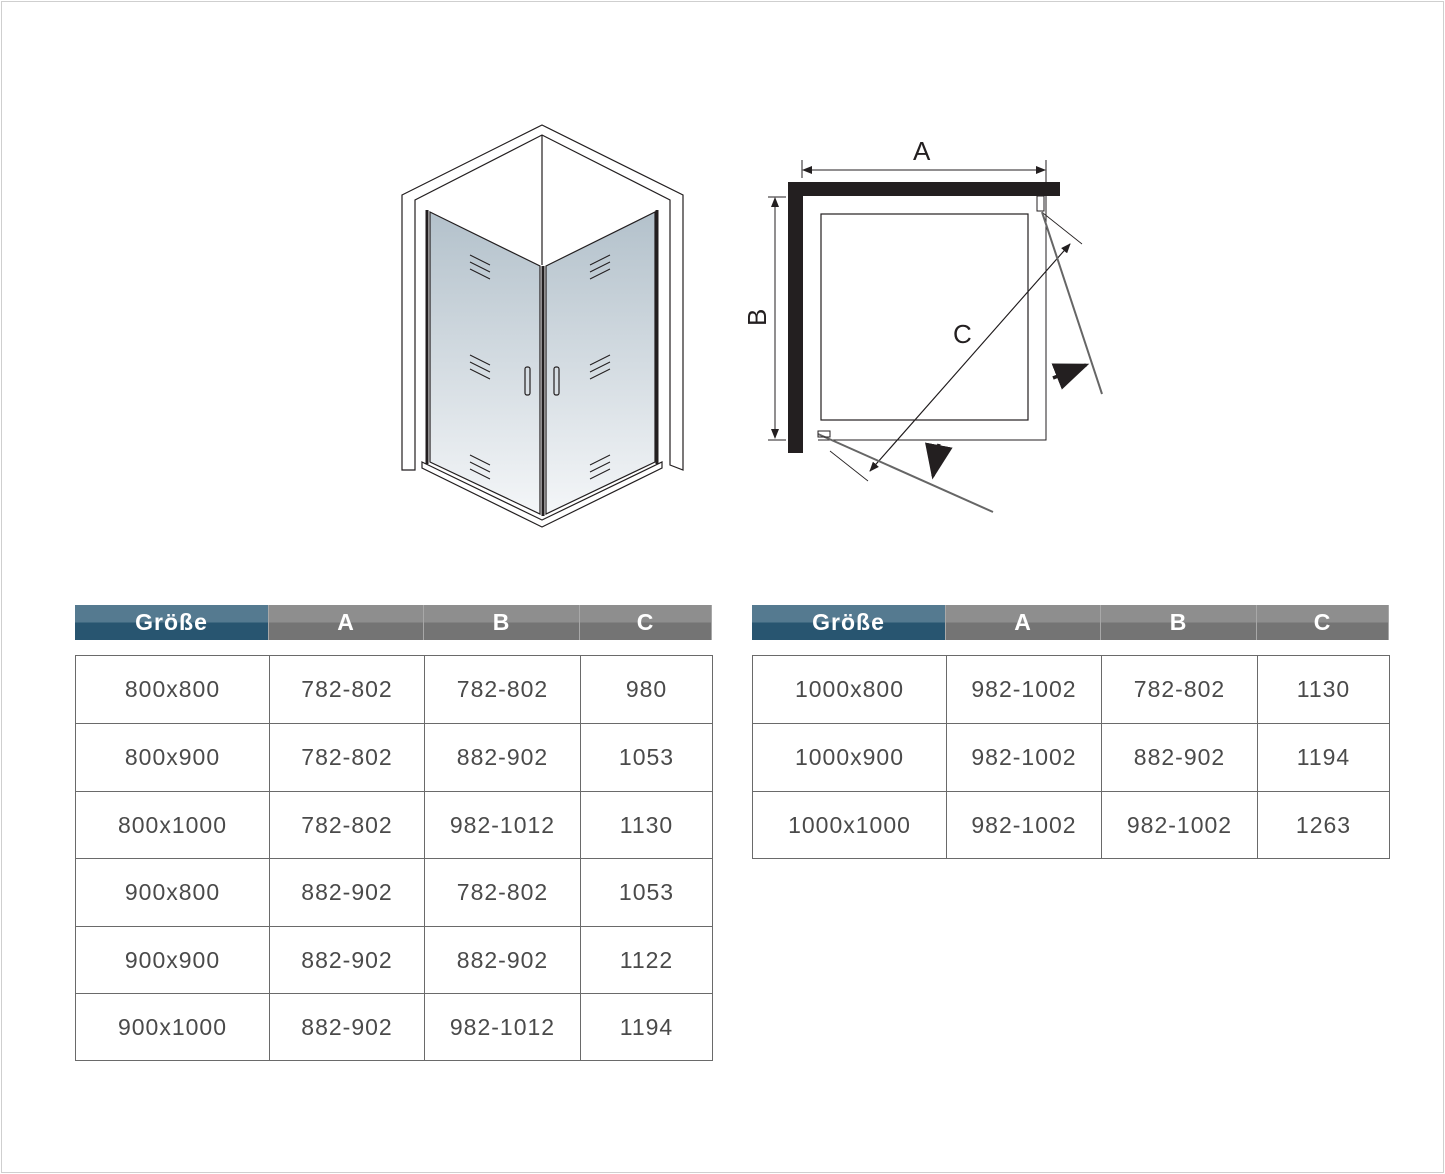 The width and height of the screenshot is (1445, 1174). I want to click on table-row: 1000x1000 982-1002 982-1002 1263, so click(1071, 825).